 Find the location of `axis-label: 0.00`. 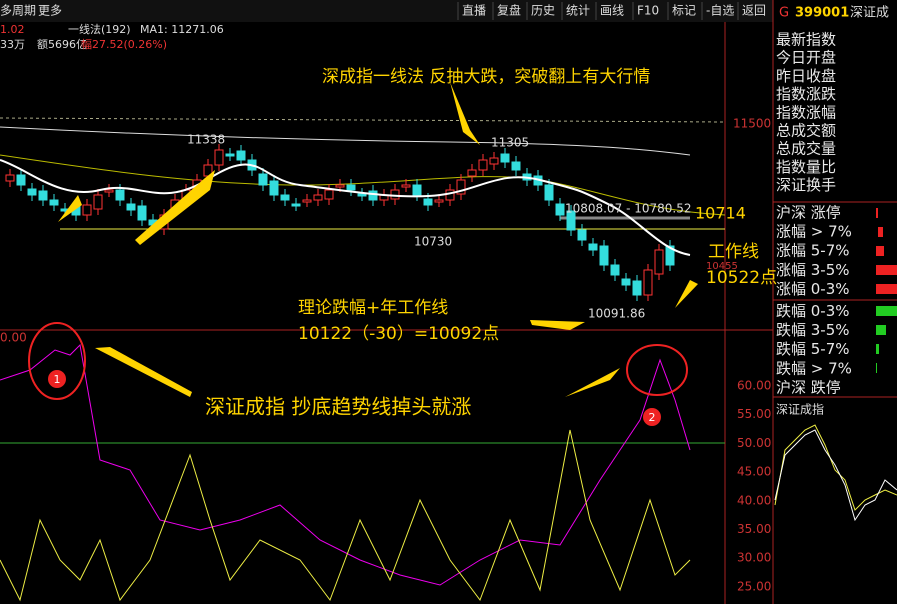

axis-label: 0.00 is located at coordinates (13, 338).